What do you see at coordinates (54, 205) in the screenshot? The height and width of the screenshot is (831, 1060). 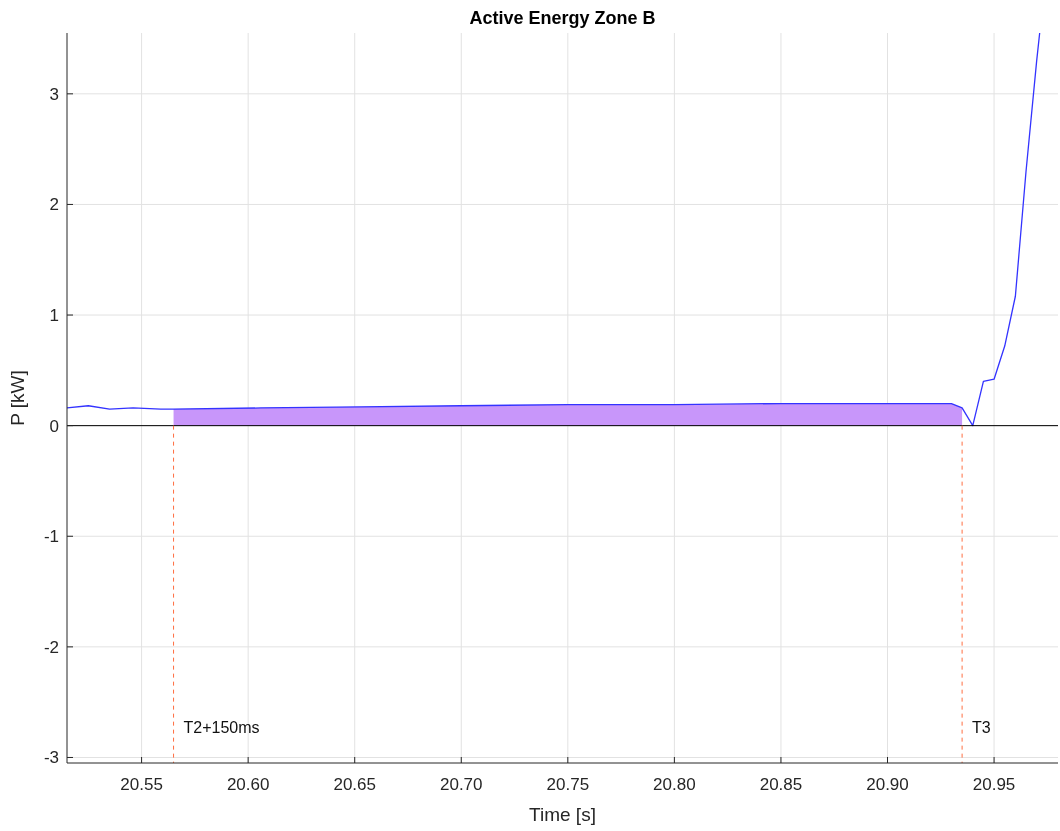 I see `y-tick-label: 2` at bounding box center [54, 205].